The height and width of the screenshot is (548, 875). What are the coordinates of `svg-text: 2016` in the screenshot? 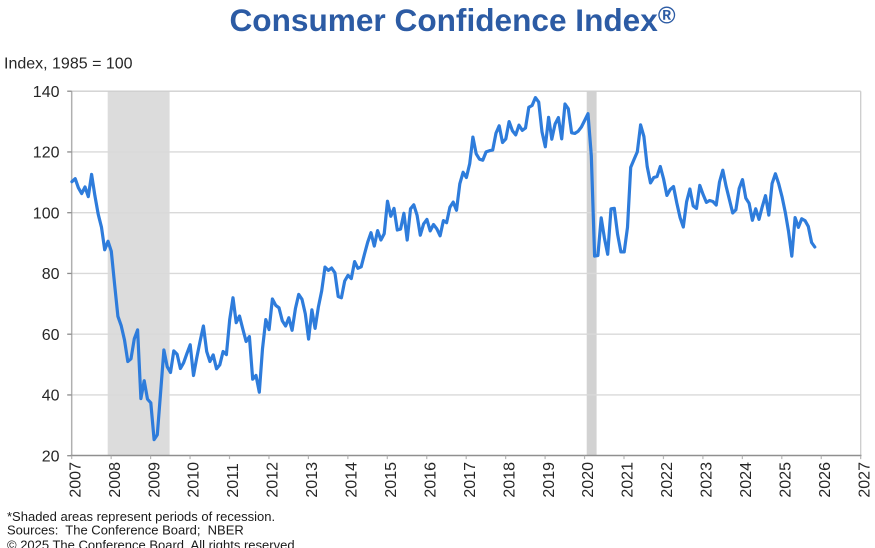 It's located at (430, 480).